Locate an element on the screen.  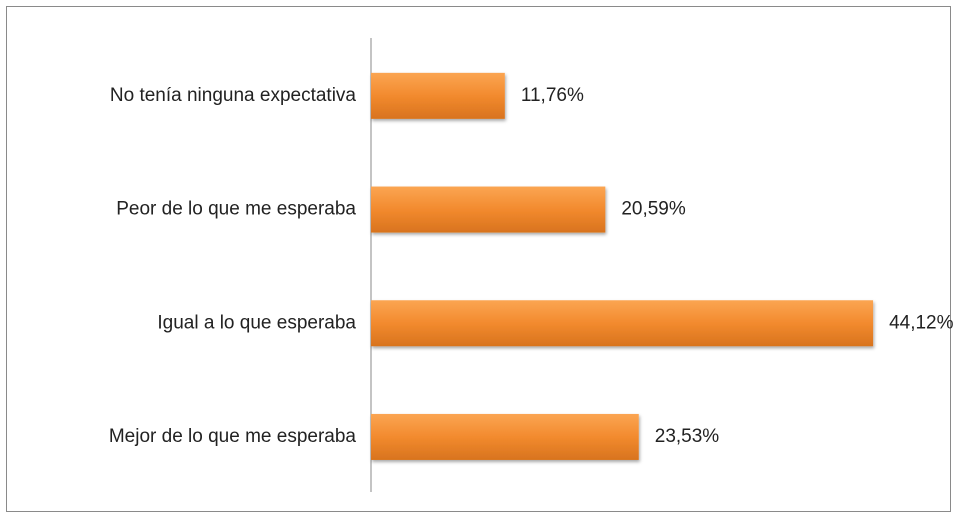
y-tick-label: Mejor de lo que me esperaba is located at coordinates (233, 436).